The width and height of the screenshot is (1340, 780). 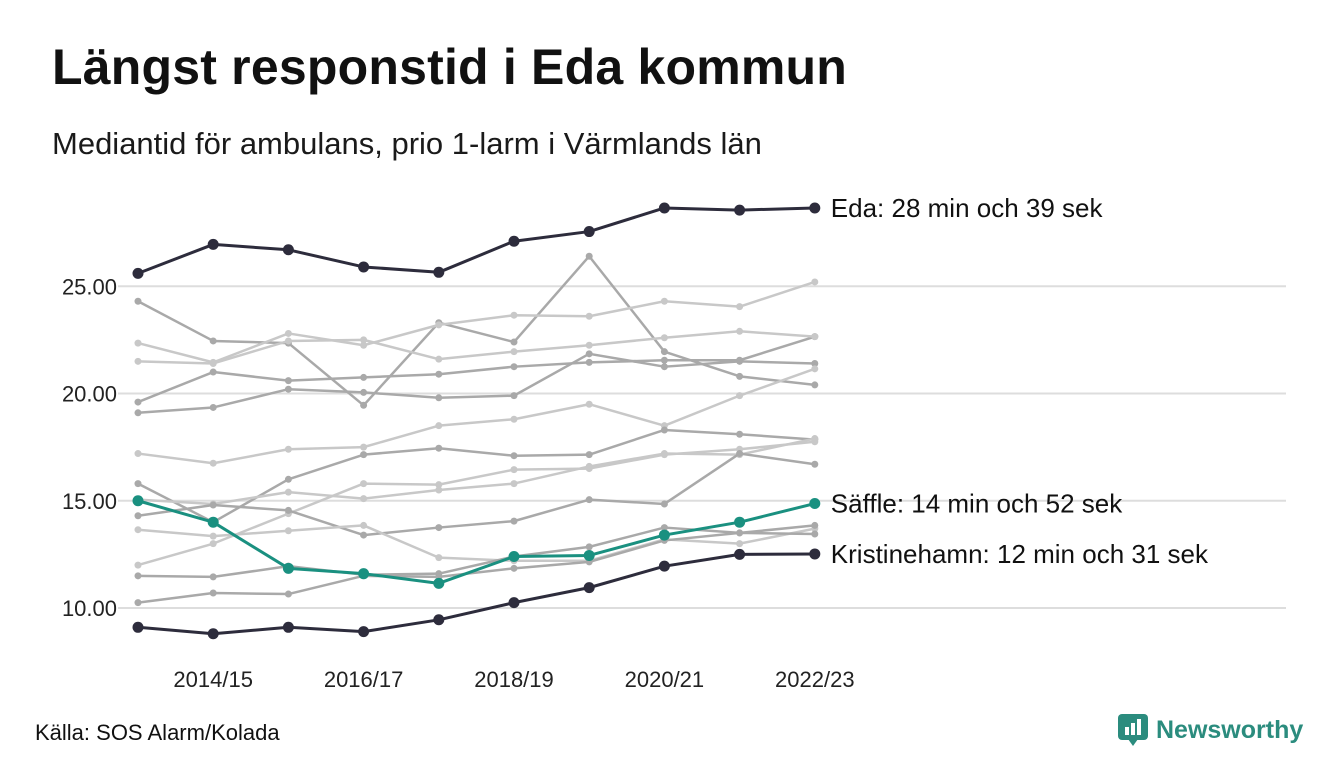 What do you see at coordinates (665, 679) in the screenshot?
I see `x-tick-label: 2020/21` at bounding box center [665, 679].